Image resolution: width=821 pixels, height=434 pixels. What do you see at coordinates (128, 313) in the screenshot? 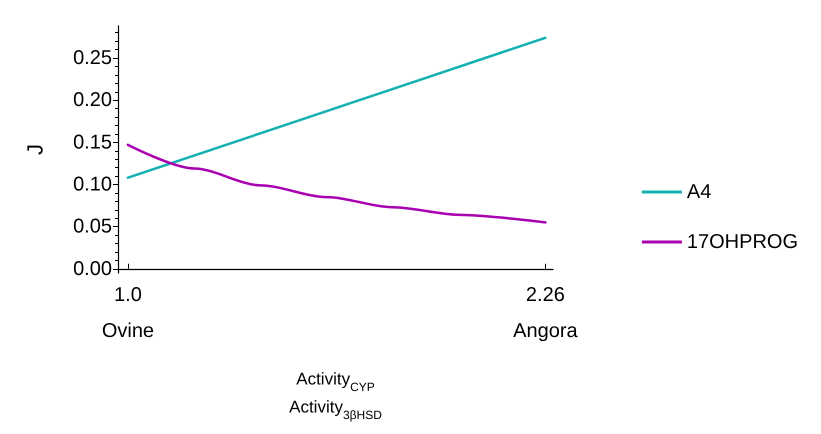
I see `x-tick-label: 1.0 Ovine` at bounding box center [128, 313].